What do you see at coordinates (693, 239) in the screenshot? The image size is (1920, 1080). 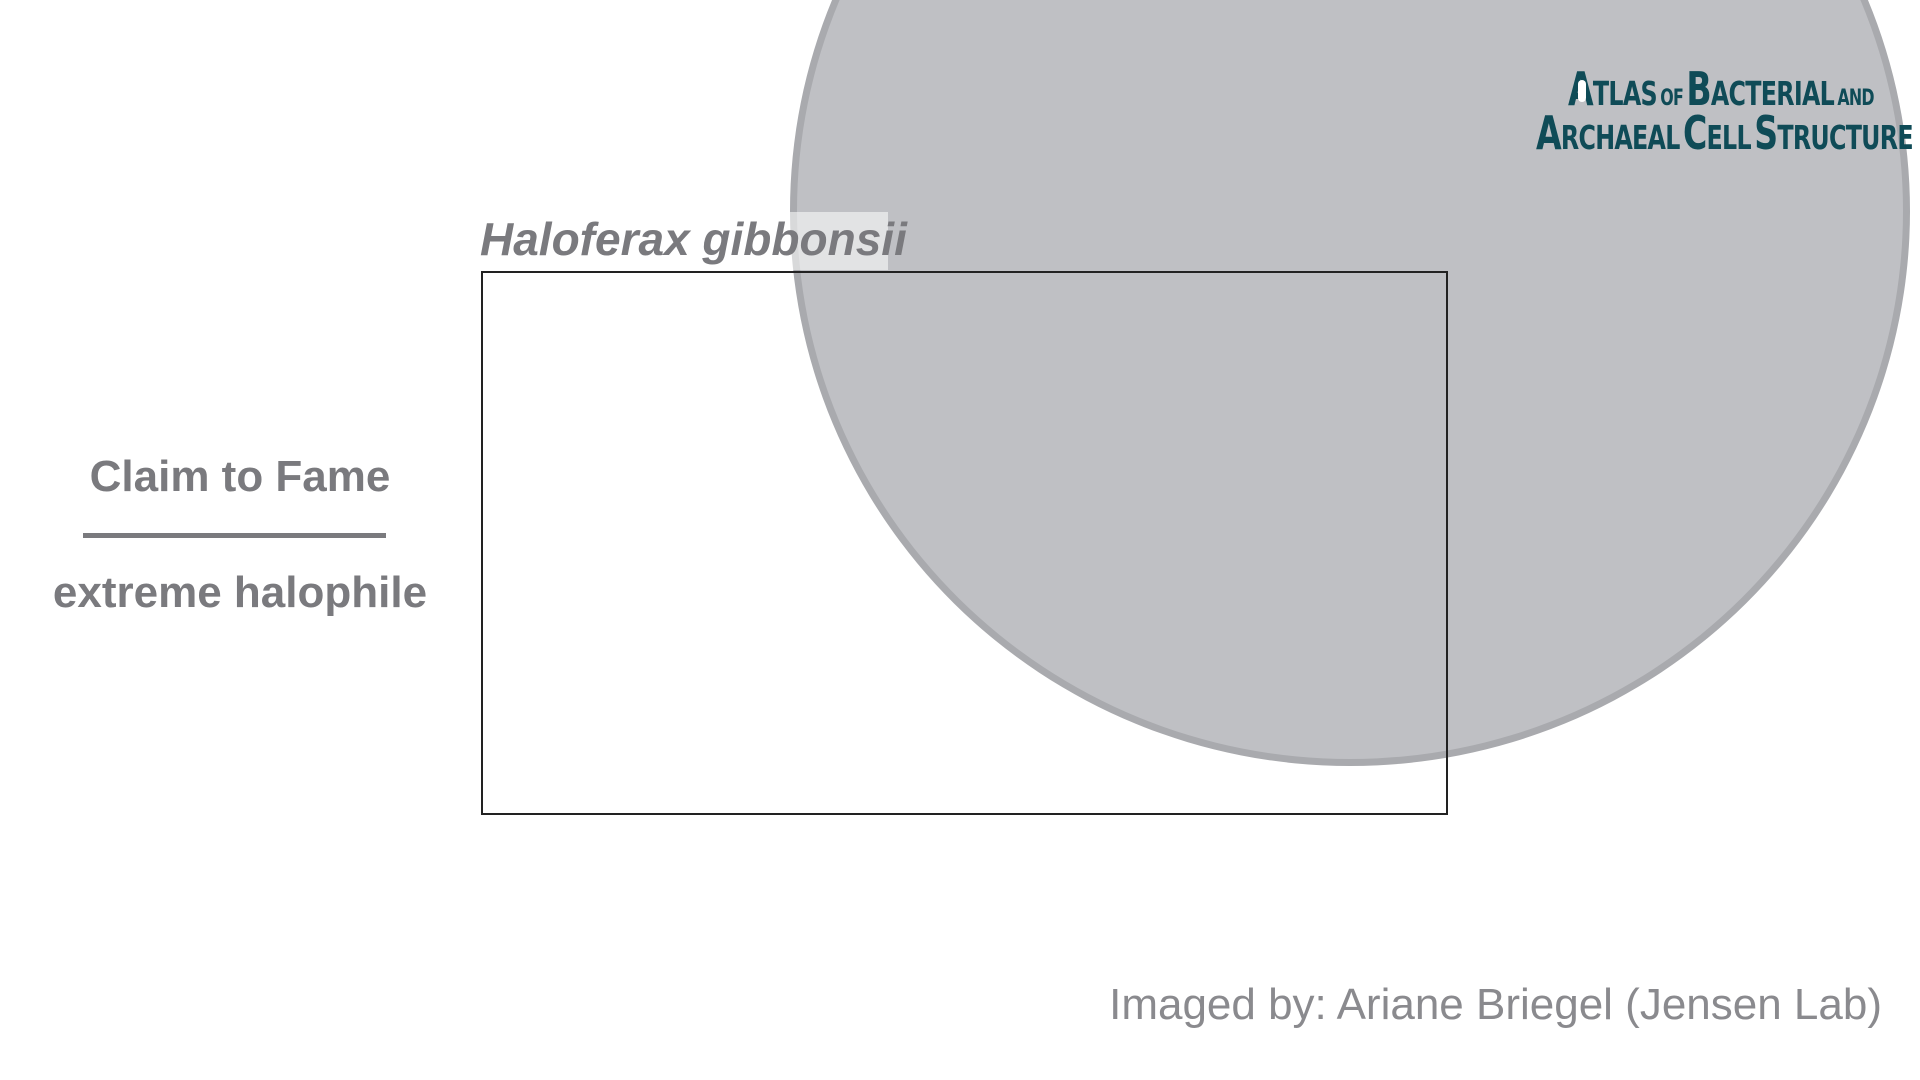 I see `species-name: Haloferax gibbonsii` at bounding box center [693, 239].